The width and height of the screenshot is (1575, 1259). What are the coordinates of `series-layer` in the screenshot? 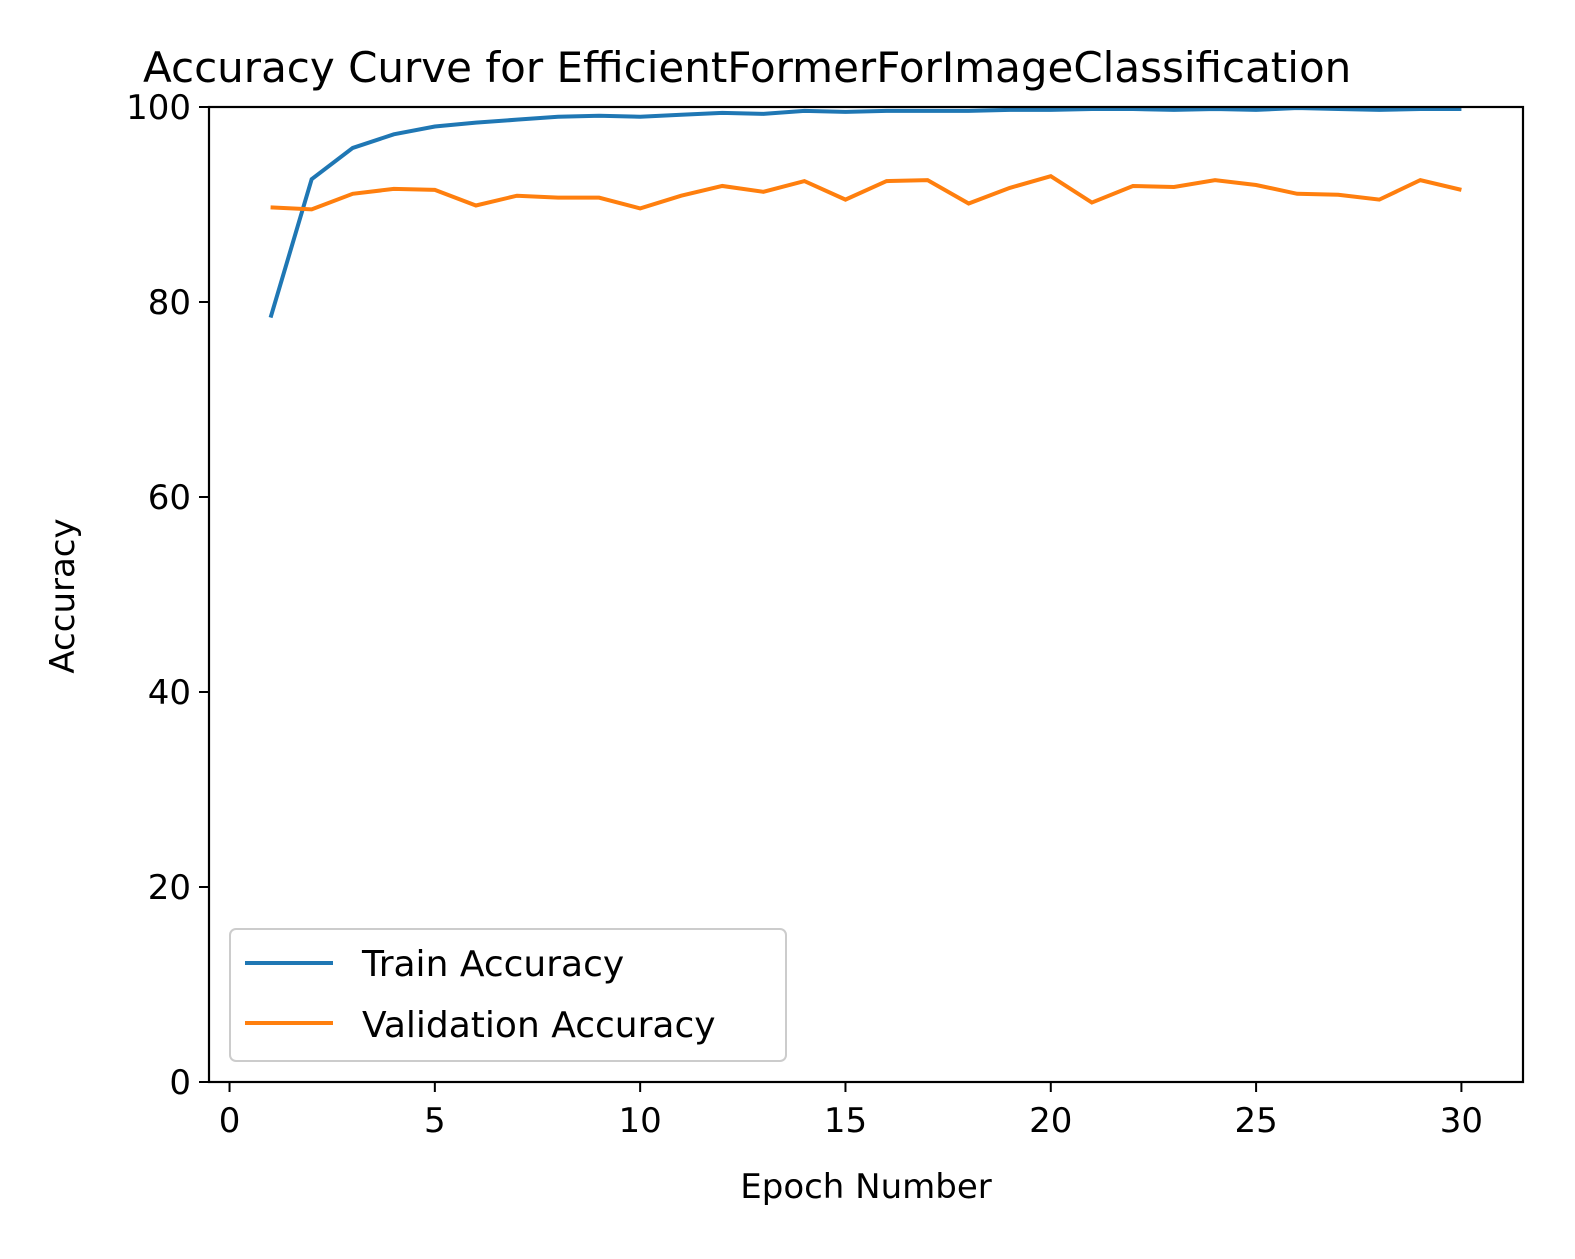 It's located at (865, 212).